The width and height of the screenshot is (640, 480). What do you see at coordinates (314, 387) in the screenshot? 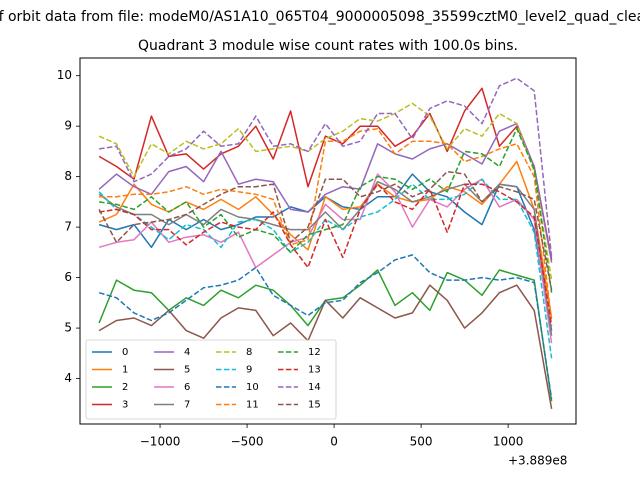
I see `legend-label-14: 14` at bounding box center [314, 387].